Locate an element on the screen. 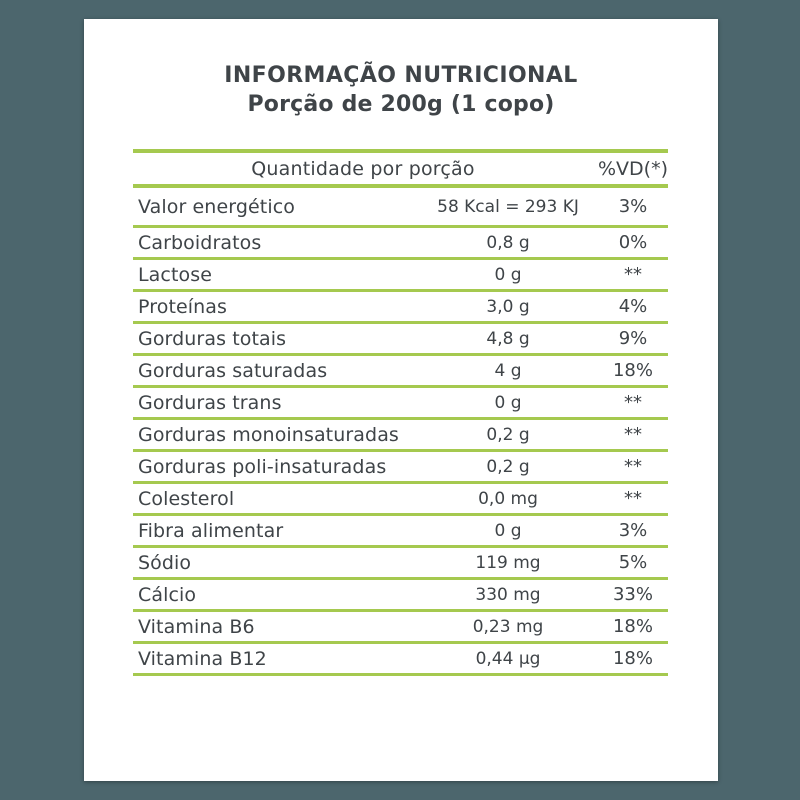 The width and height of the screenshot is (800, 800). nutrient-name: Valor energético is located at coordinates (216, 206).